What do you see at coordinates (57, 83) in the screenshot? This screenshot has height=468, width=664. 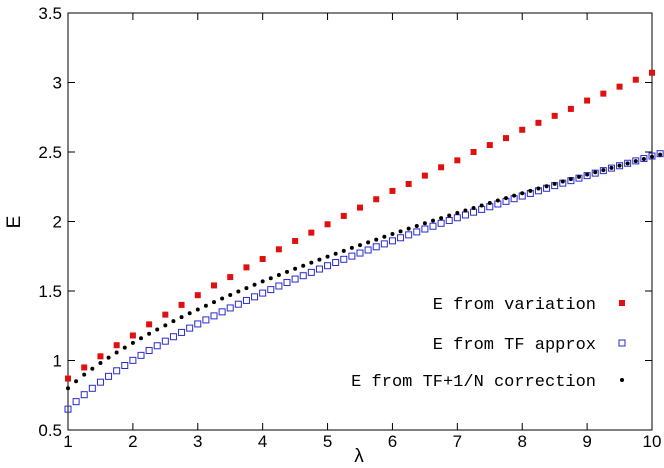 I see `y-tick-label: 3` at bounding box center [57, 83].